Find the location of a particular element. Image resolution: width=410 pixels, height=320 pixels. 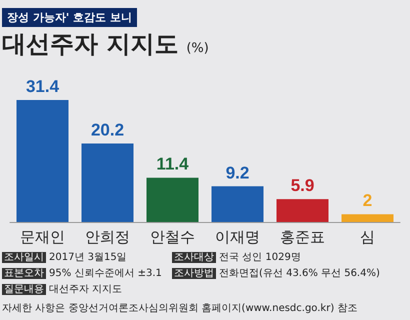

x-tick-label: 홍준표 is located at coordinates (302, 237).